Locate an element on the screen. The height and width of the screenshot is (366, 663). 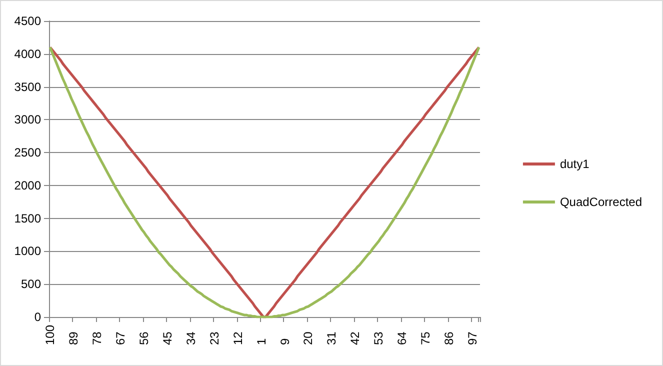
x-tick-label: 23 is located at coordinates (214, 338).